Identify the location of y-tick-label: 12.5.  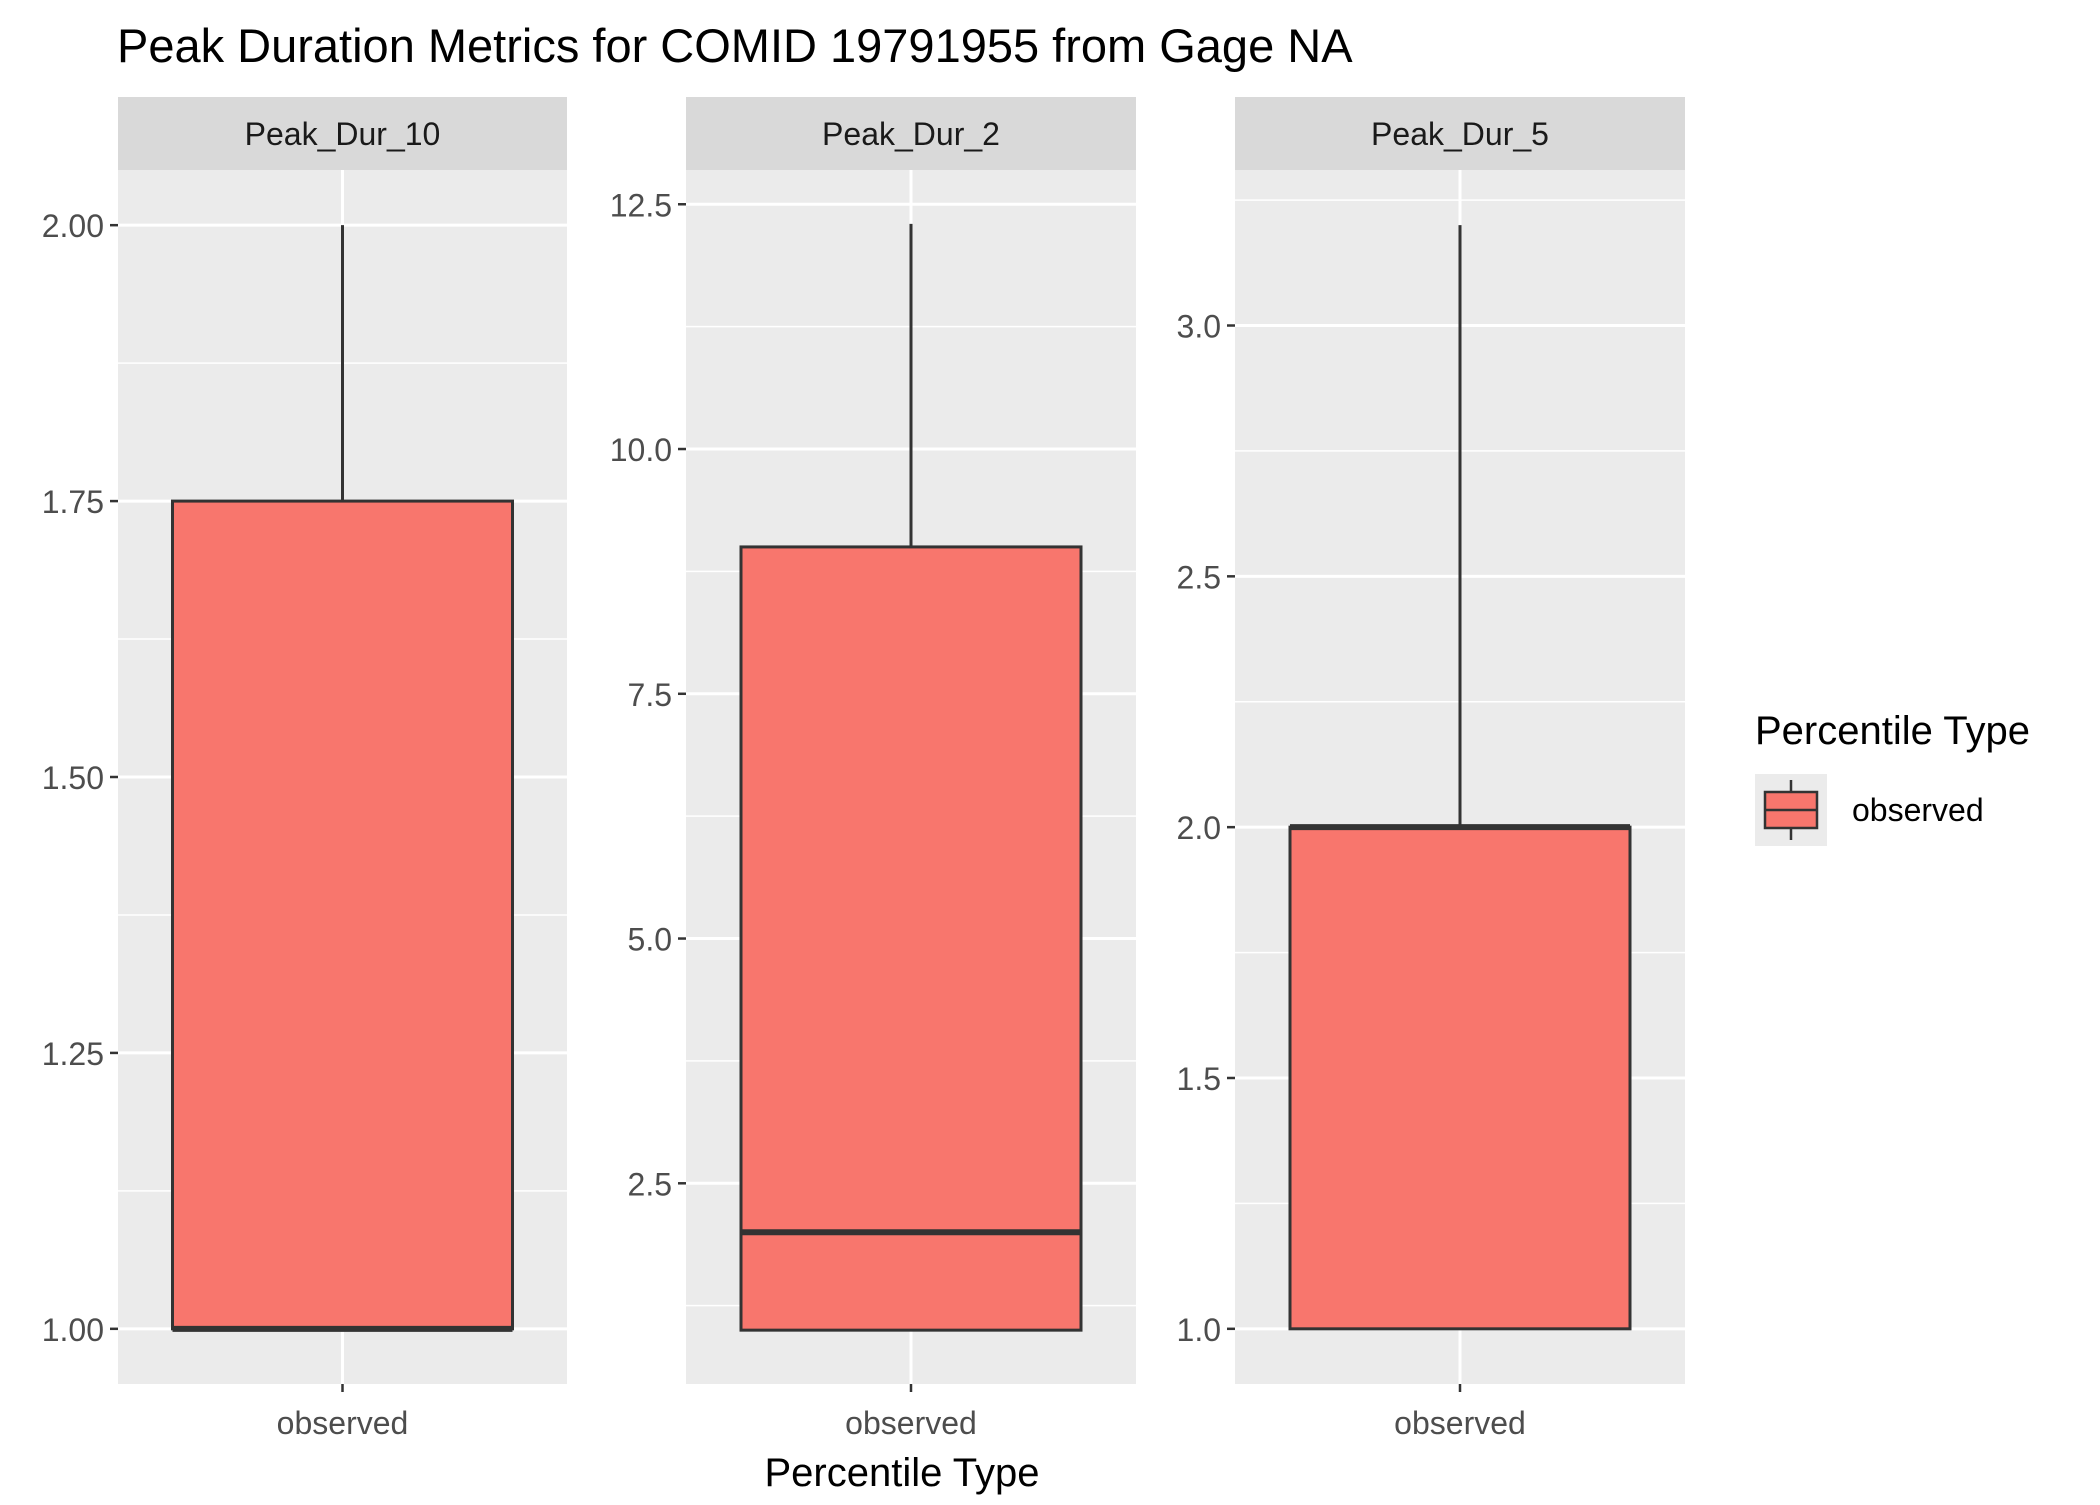
(641, 205).